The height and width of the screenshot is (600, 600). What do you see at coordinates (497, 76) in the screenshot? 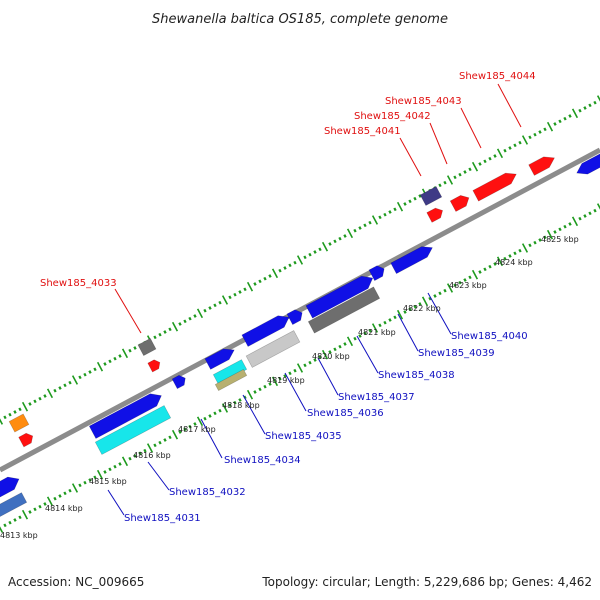
I see `gene-label: Shew185_4044` at bounding box center [497, 76].